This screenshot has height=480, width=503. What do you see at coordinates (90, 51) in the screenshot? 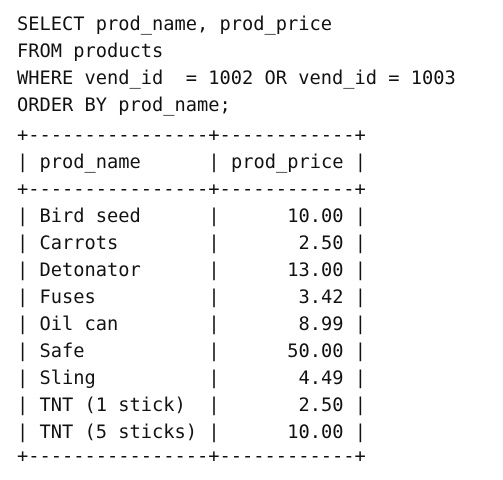
I see `query-line: FROM products` at bounding box center [90, 51].